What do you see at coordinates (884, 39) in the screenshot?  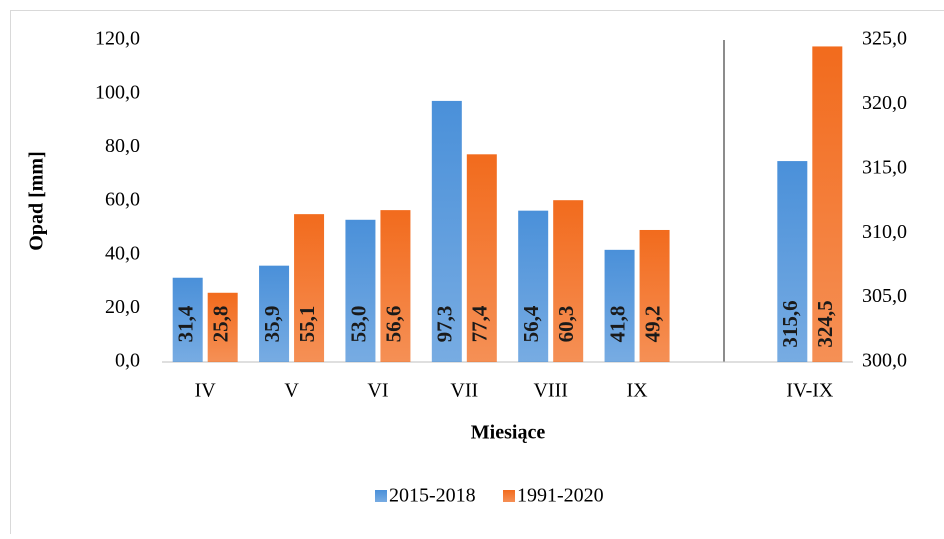 I see `y2-tick-label: 325,0` at bounding box center [884, 39].